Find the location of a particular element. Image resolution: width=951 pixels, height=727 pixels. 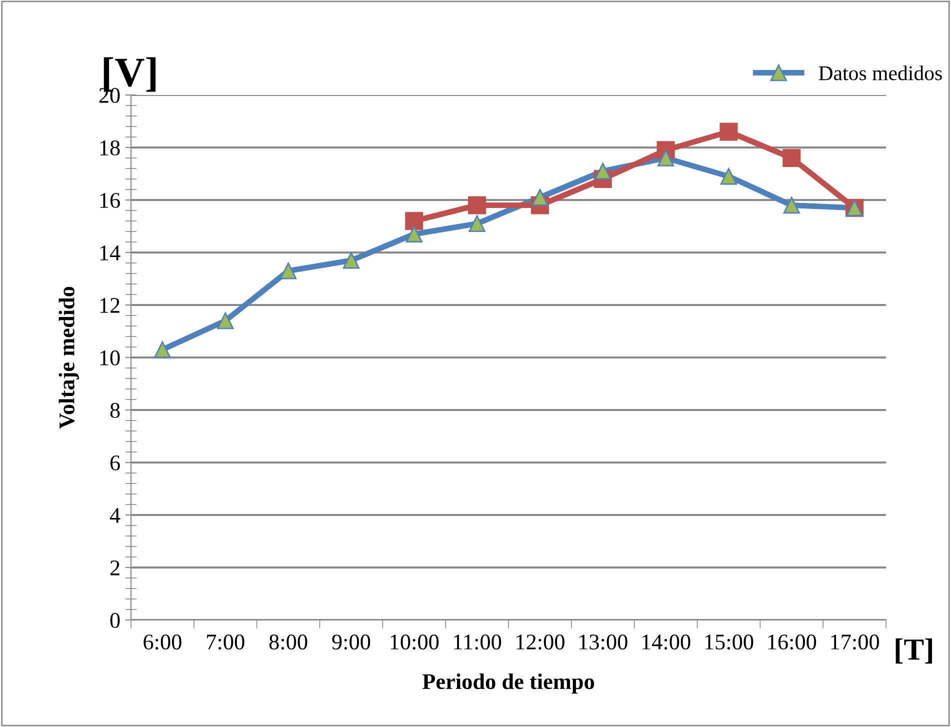

x-tick-label: 12:00 is located at coordinates (540, 642).